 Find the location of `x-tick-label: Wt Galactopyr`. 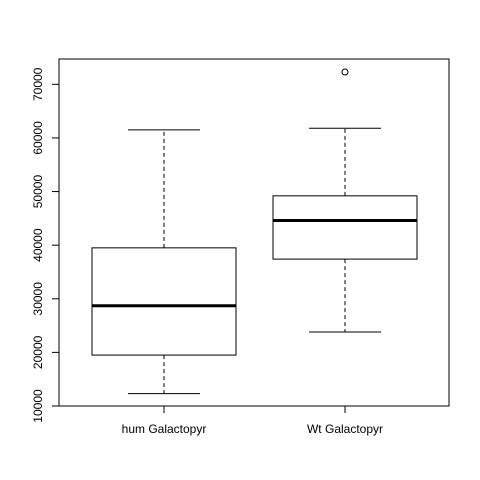

x-tick-label: Wt Galactopyr is located at coordinates (345, 429).